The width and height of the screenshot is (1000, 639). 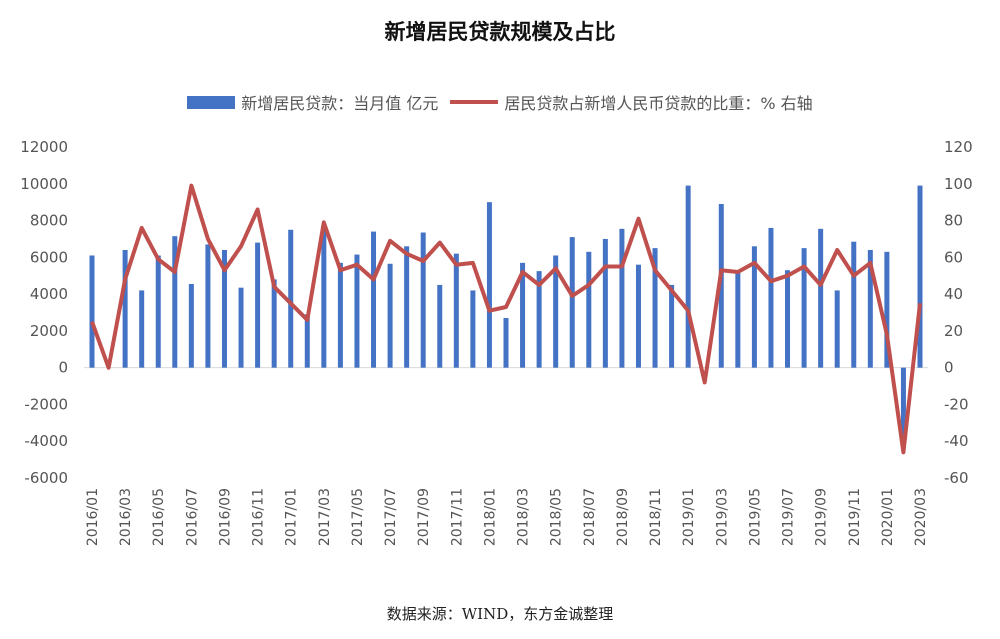 What do you see at coordinates (457, 517) in the screenshot?
I see `x-tick-label: 2017/11` at bounding box center [457, 517].